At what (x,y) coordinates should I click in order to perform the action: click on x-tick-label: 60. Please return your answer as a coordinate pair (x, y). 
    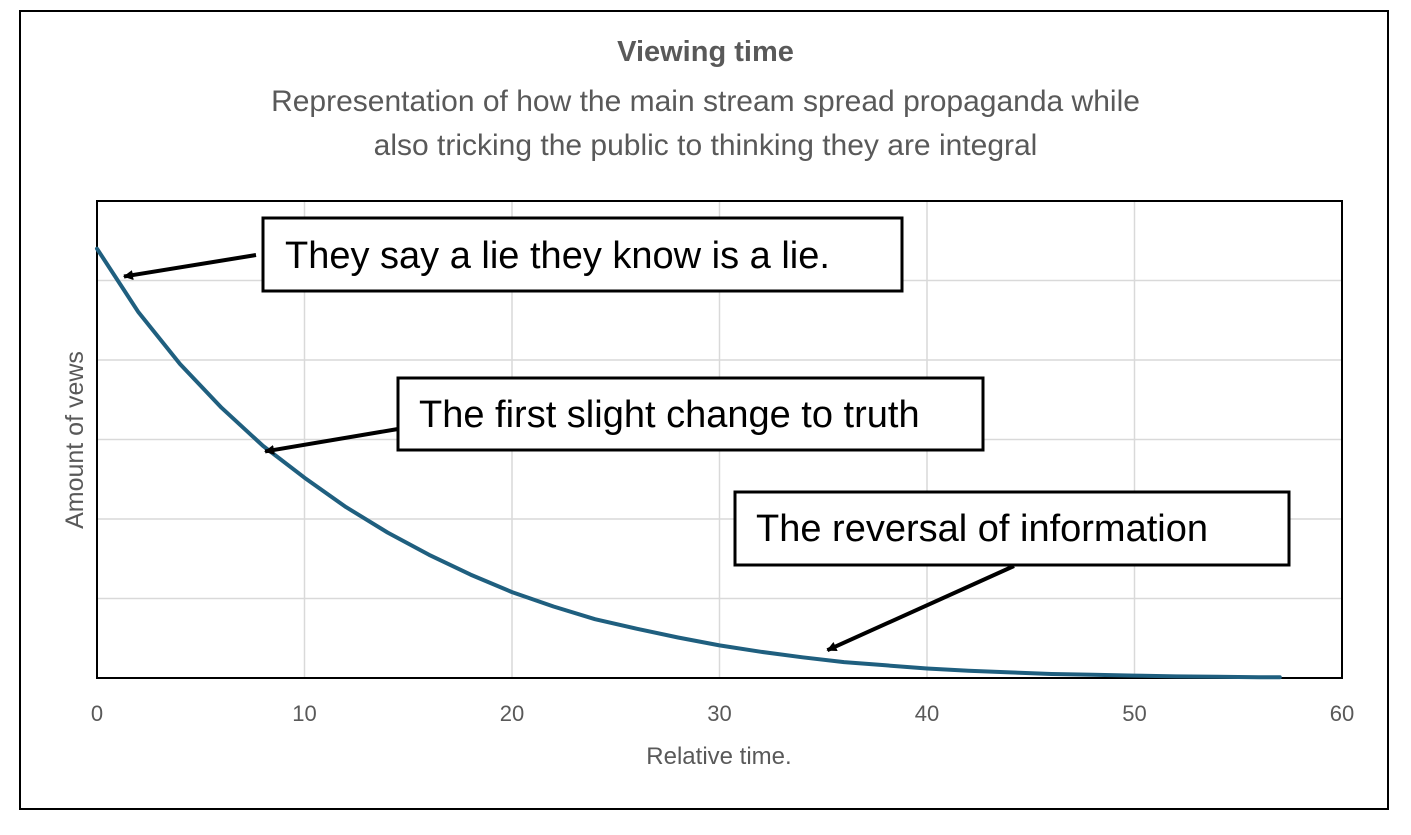
    Looking at the image, I should click on (1342, 713).